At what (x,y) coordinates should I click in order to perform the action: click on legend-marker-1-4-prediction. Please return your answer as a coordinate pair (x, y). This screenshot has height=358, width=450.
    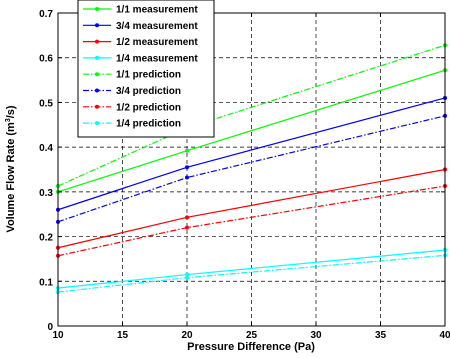
    Looking at the image, I should click on (97, 123).